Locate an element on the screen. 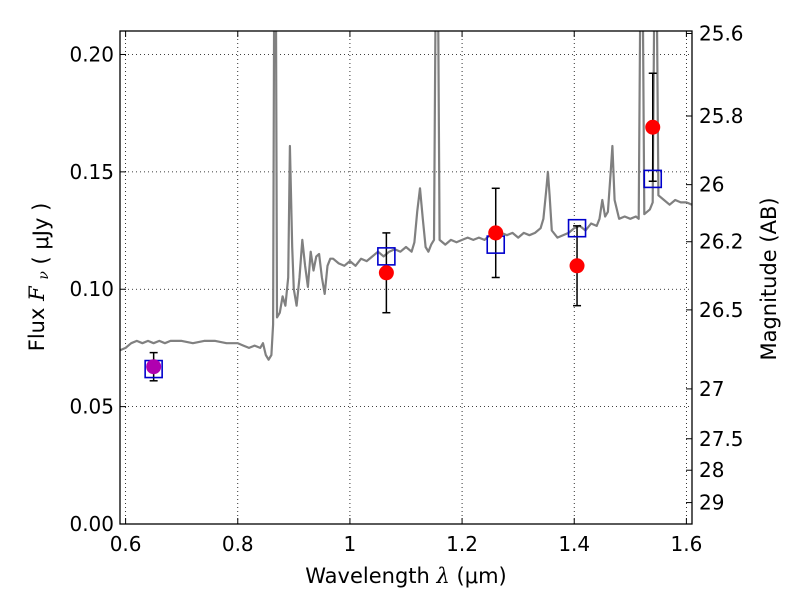 Image resolution: width=800 pixels, height=600 pixels. x-axis-label-symbol: λ is located at coordinates (443, 576).